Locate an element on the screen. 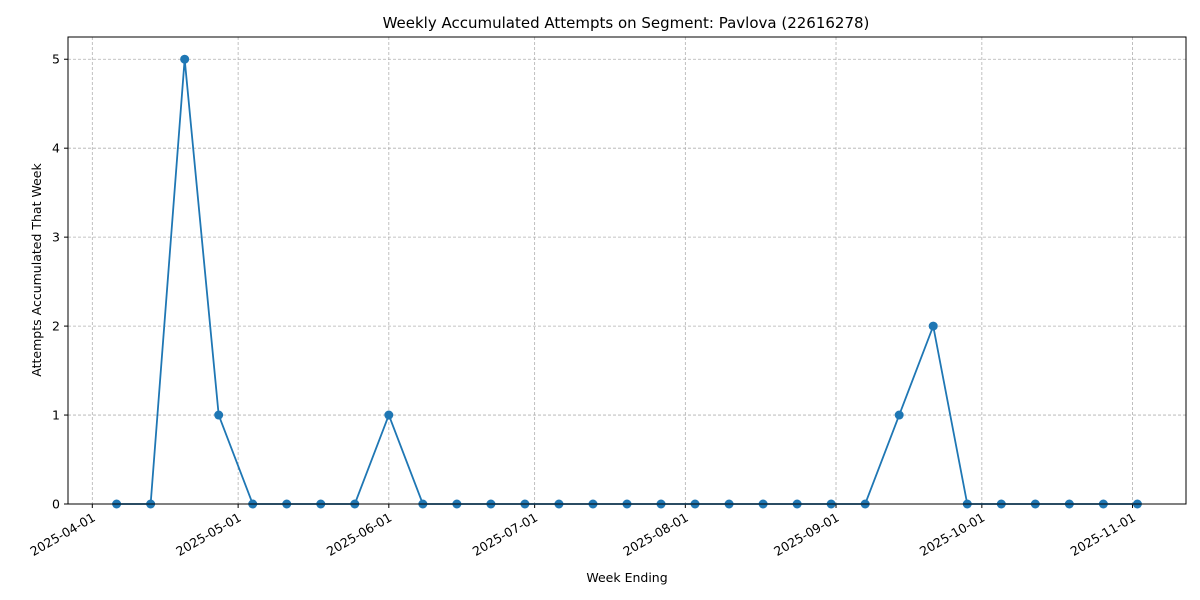 The height and width of the screenshot is (600, 1200). x-tick-label: 2025-04-01 is located at coordinates (62, 534).